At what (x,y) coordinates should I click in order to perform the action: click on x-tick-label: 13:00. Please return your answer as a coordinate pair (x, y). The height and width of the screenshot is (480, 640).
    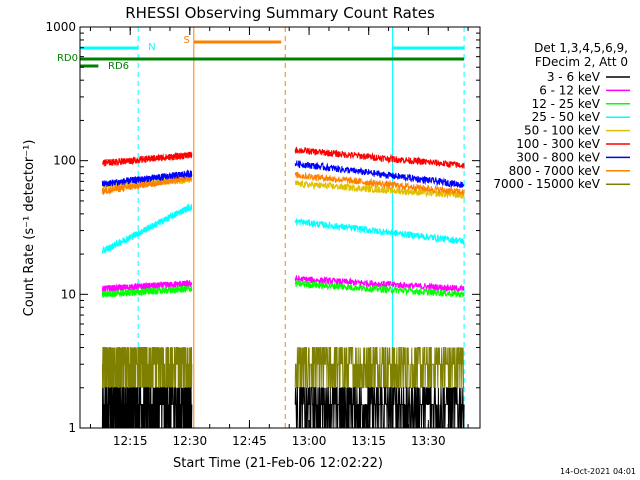
    Looking at the image, I should click on (309, 441).